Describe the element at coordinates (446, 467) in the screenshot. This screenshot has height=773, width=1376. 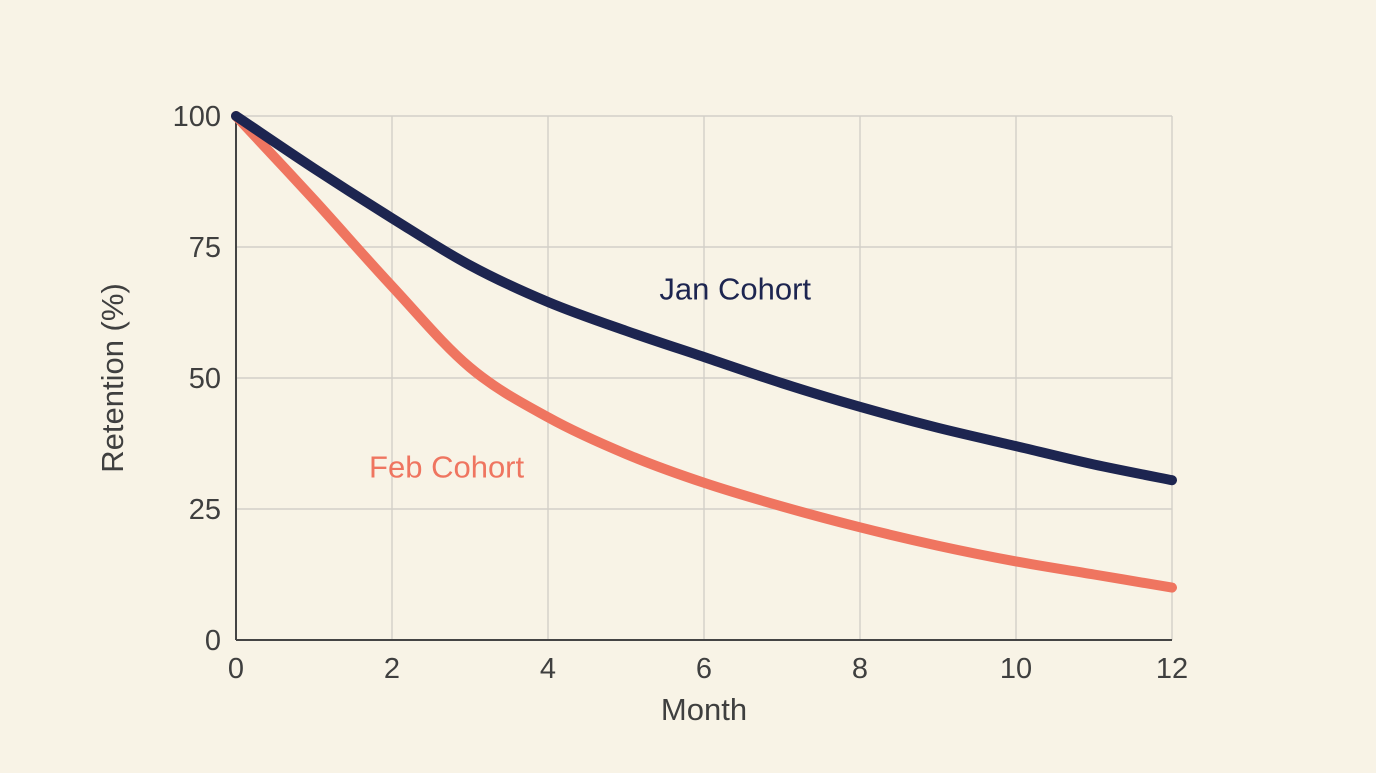
I see `series-label-feb-cohort: Feb Cohort` at that location.